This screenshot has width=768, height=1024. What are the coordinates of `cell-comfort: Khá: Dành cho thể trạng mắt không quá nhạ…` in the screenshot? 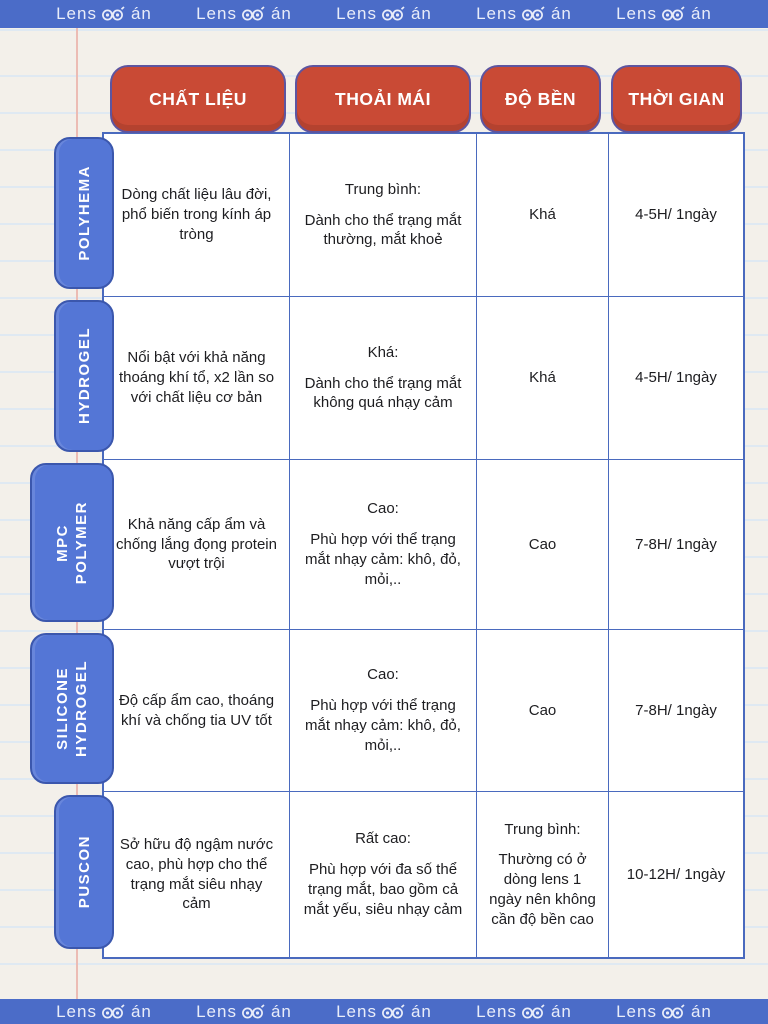 It's located at (383, 378).